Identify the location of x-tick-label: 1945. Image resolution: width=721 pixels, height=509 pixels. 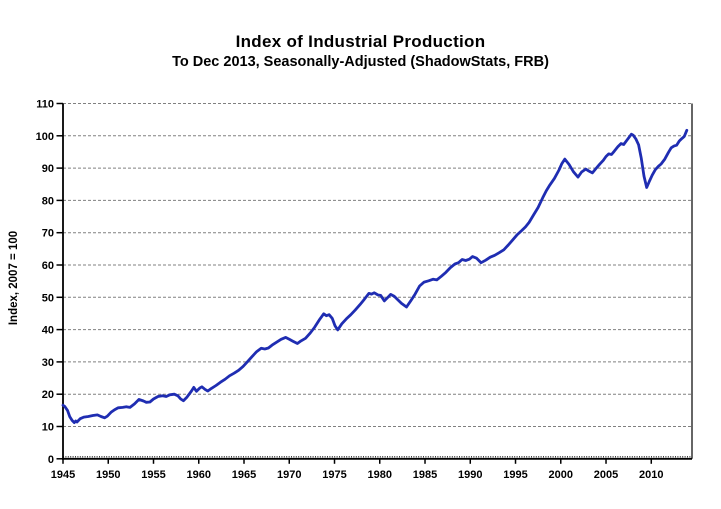
(63, 475).